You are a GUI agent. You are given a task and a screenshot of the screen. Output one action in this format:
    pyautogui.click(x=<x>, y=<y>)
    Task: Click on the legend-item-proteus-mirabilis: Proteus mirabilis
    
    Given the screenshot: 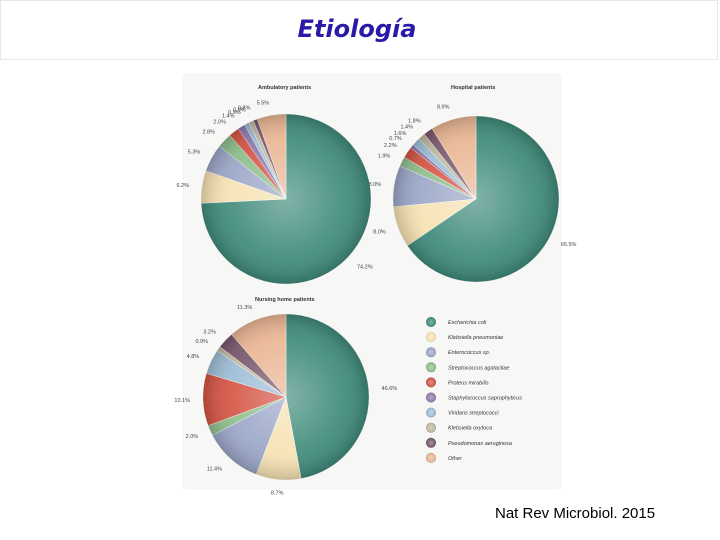 What is the action you would take?
    pyautogui.click(x=457, y=382)
    